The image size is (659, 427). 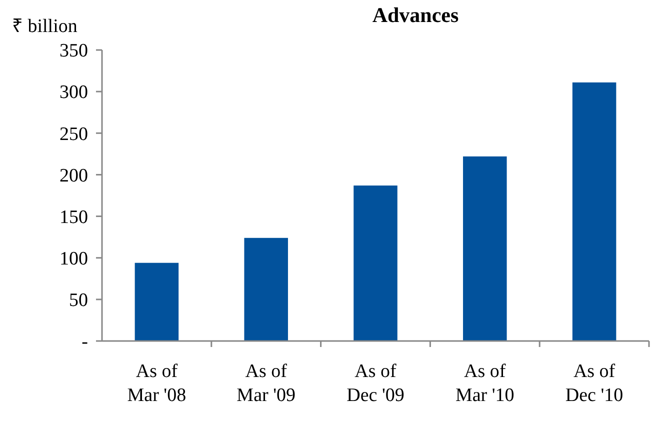 I want to click on y-tick-label: 150, so click(x=74, y=217).